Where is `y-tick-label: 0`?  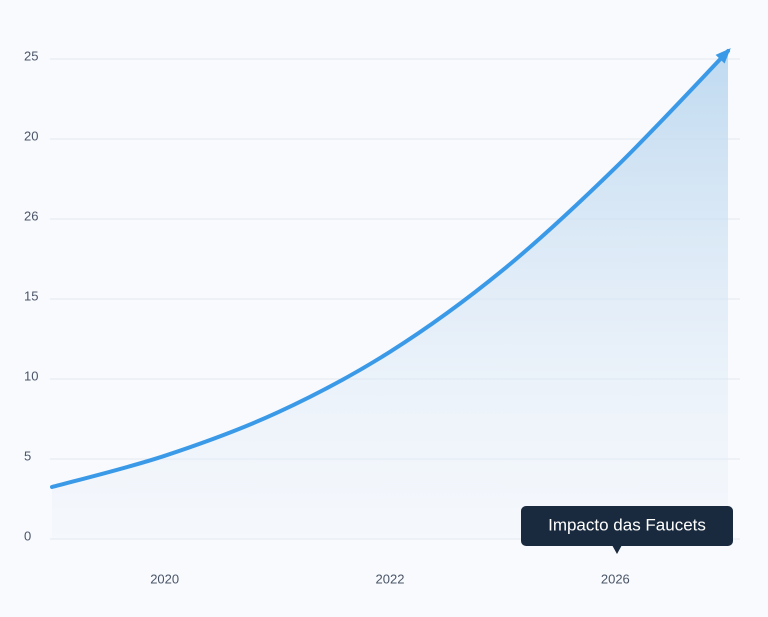
y-tick-label: 0 is located at coordinates (27, 535).